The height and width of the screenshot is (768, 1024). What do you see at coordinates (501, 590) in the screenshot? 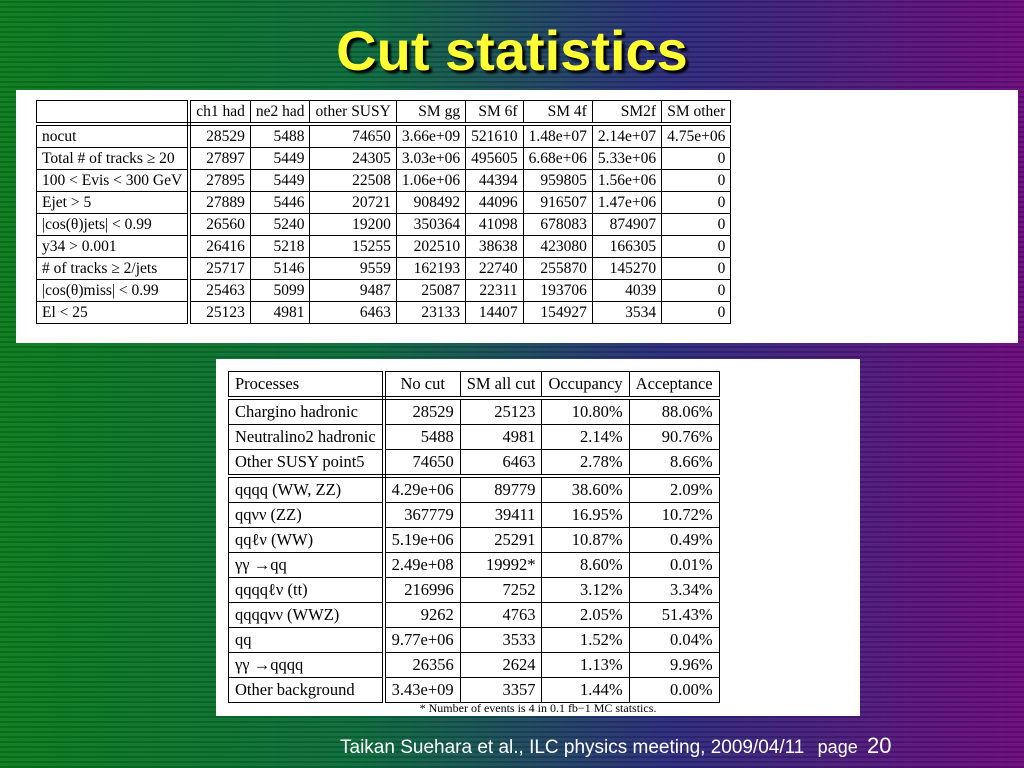
I see `table-cell: 7252` at bounding box center [501, 590].